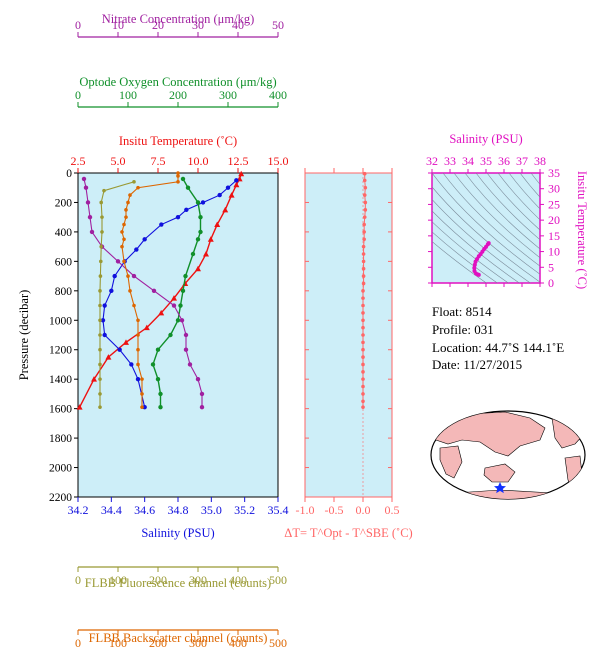  What do you see at coordinates (64, 233) in the screenshot?
I see `y-tick-label: 400` at bounding box center [64, 233].